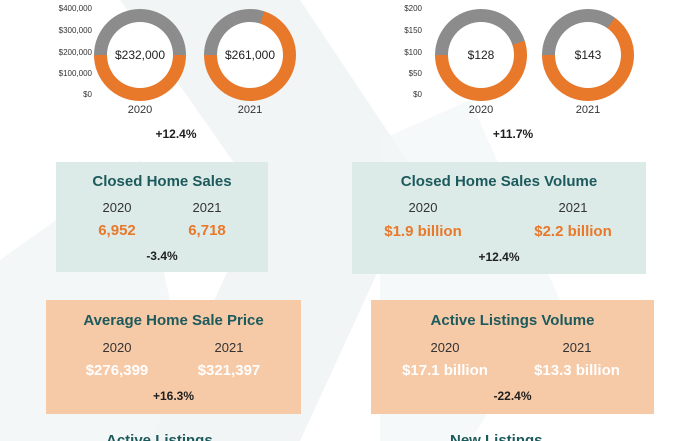 The width and height of the screenshot is (700, 441). Describe the element at coordinates (445, 370) in the screenshot. I see `stat-value: $17.1 billion` at that location.